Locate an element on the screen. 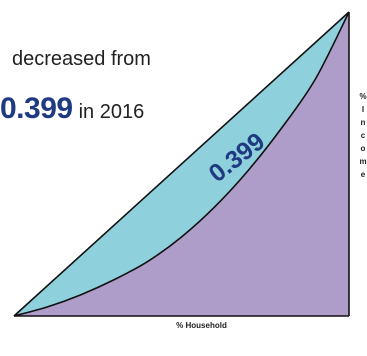 Image resolution: width=367 pixels, height=356 pixels. y-axis-label-char: o is located at coordinates (363, 148).